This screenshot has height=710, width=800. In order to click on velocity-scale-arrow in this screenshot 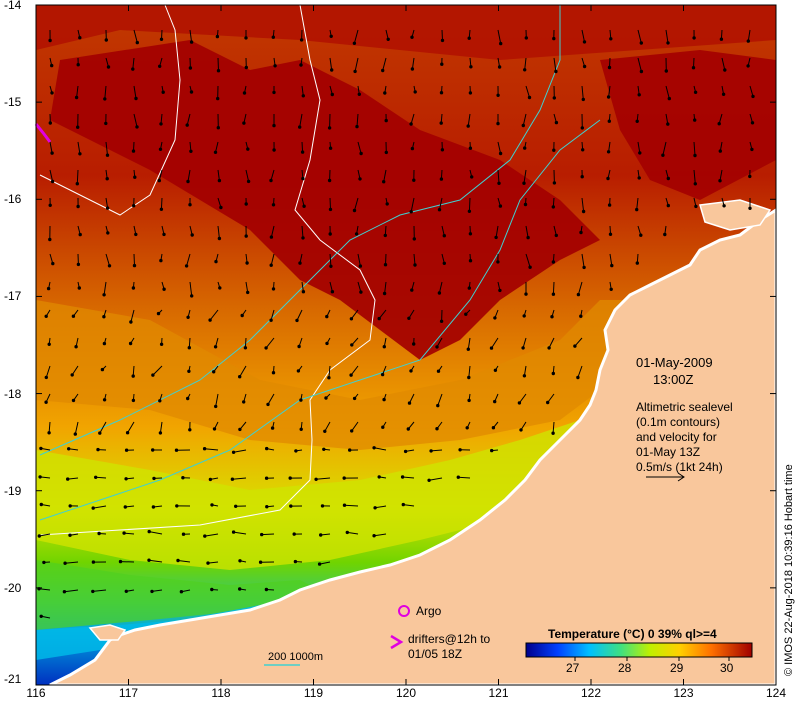, I will do `click(665, 477)`.